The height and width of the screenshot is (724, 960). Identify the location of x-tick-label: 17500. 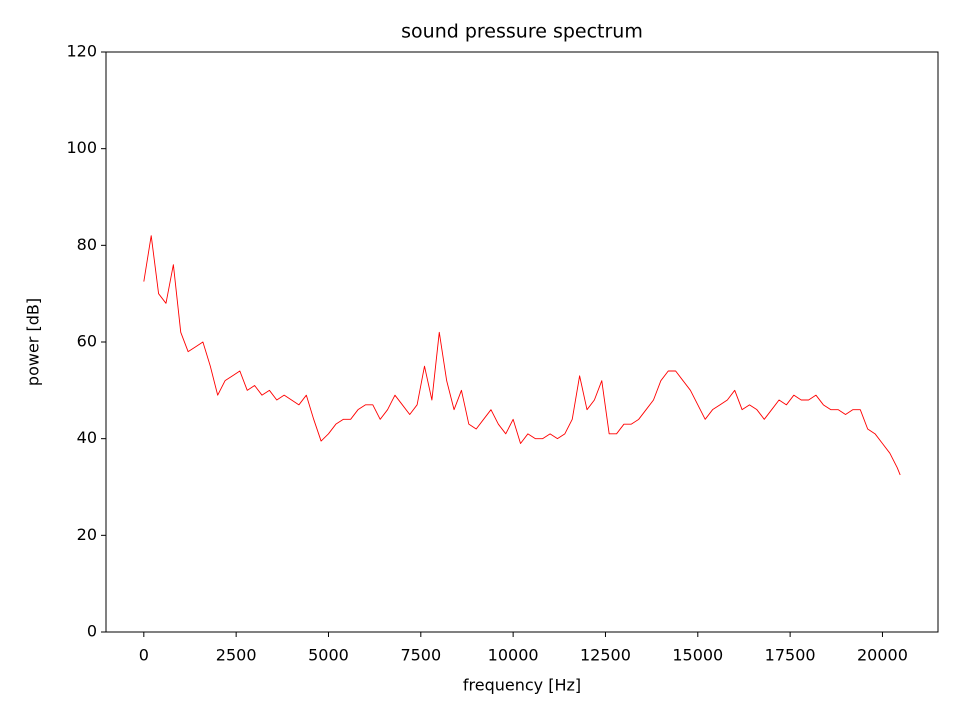
(790, 655).